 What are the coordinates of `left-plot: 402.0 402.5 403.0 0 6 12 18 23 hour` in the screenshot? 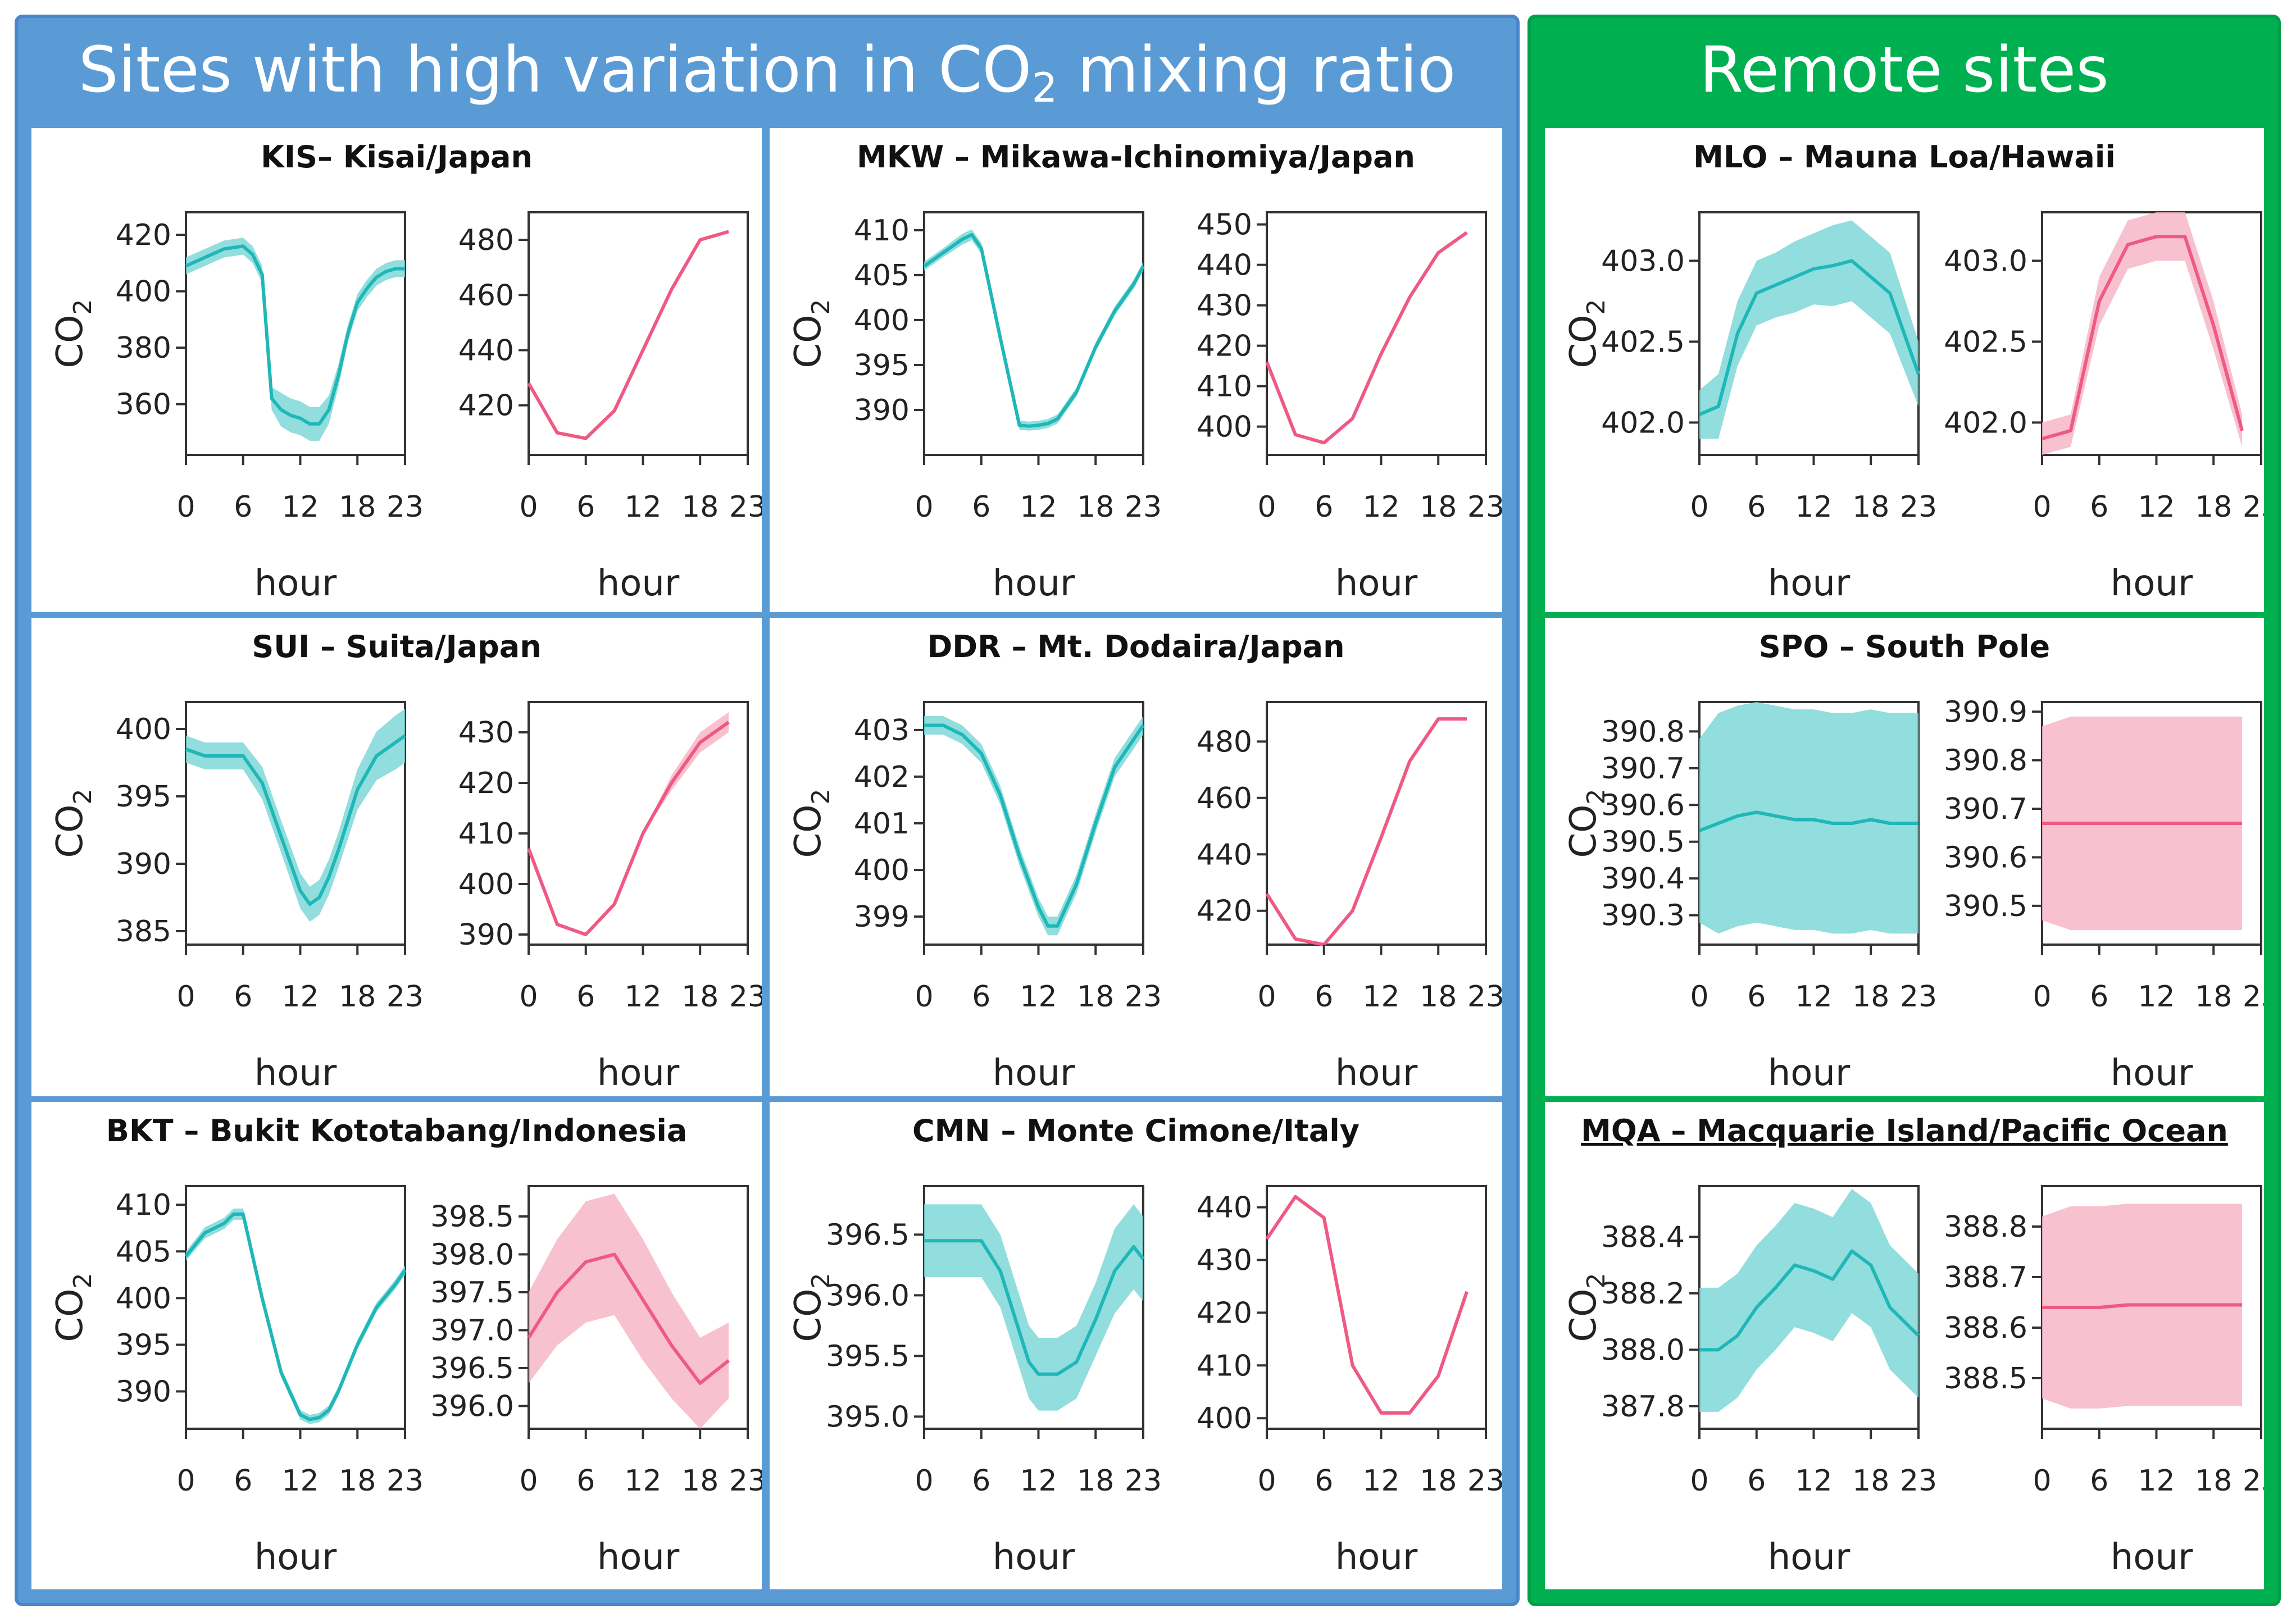 It's located at (1769, 407).